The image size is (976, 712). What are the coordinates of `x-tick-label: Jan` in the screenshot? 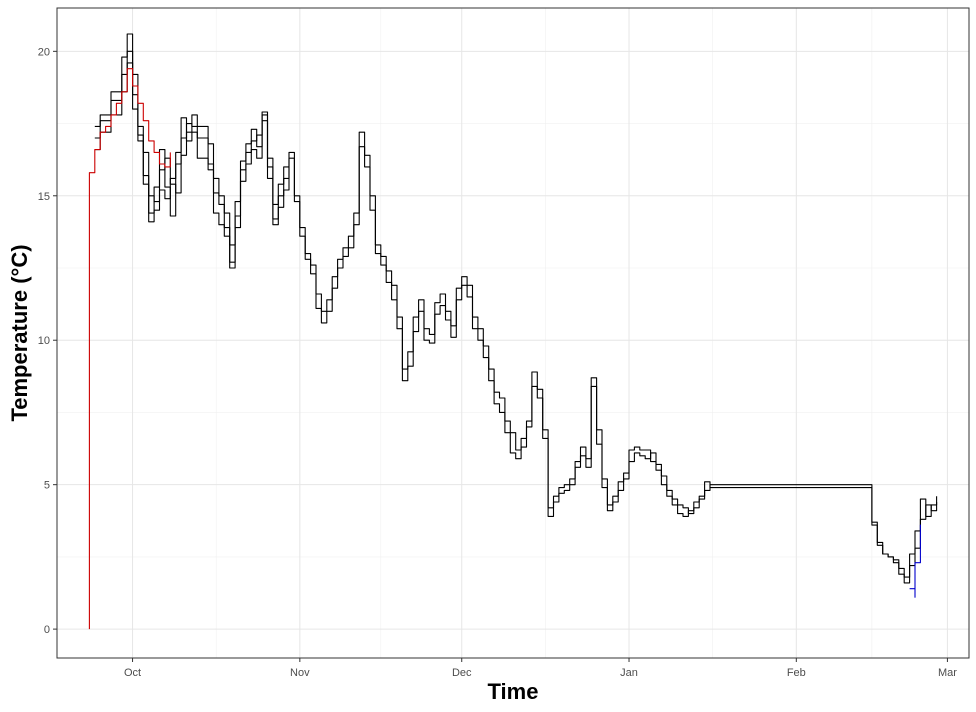 It's located at (629, 673).